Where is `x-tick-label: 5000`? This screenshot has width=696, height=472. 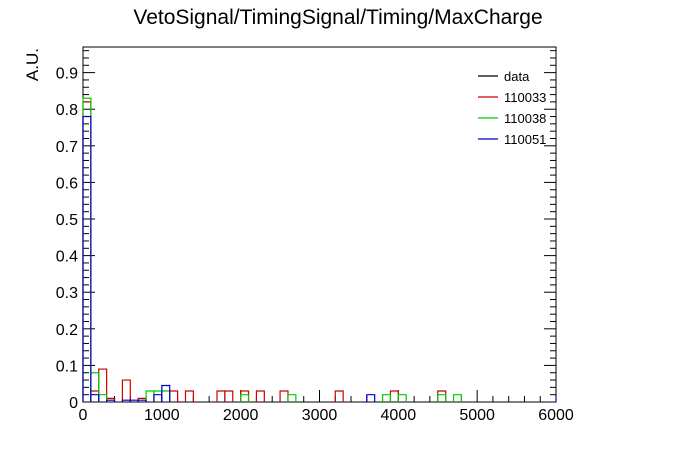
x-tick-label: 5000 is located at coordinates (477, 415).